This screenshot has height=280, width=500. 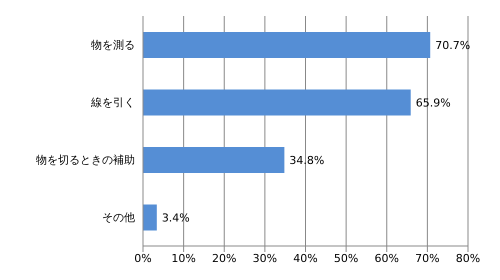 What do you see at coordinates (118, 217) in the screenshot?
I see `y-tick-label: その他` at bounding box center [118, 217].